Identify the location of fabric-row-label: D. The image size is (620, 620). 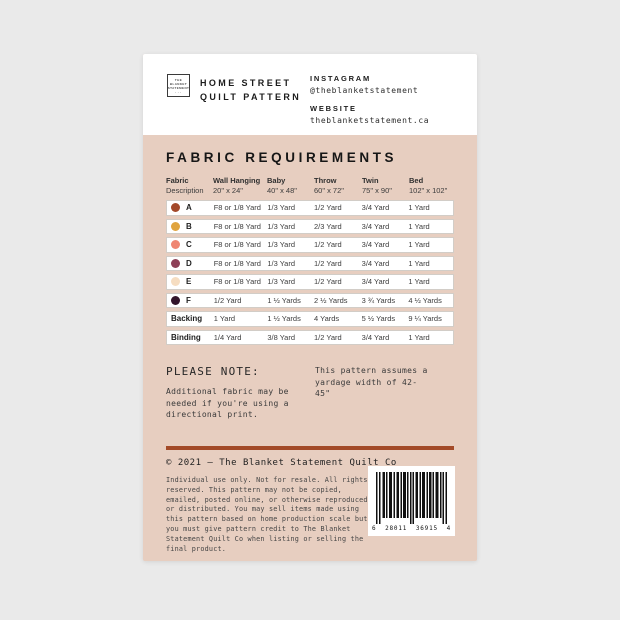
(189, 263).